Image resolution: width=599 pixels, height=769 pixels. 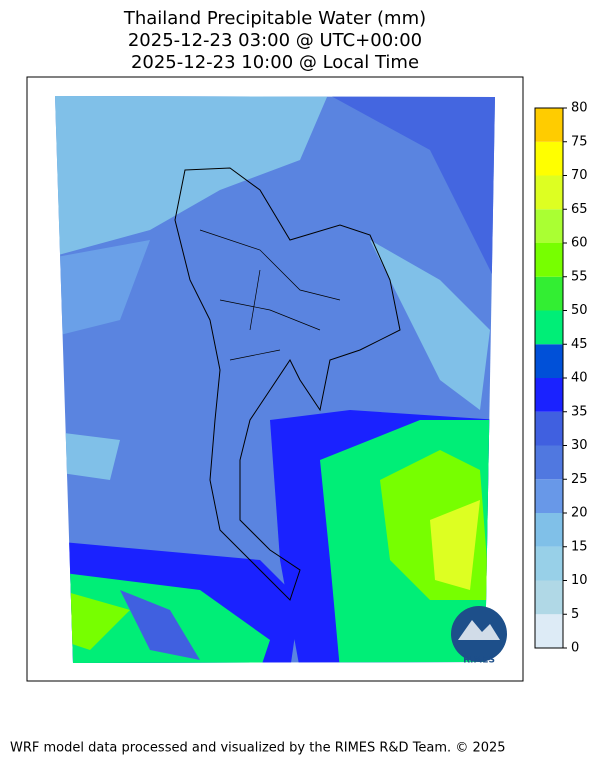 What do you see at coordinates (579, 513) in the screenshot?
I see `colorbar-tick-label: 20` at bounding box center [579, 513].